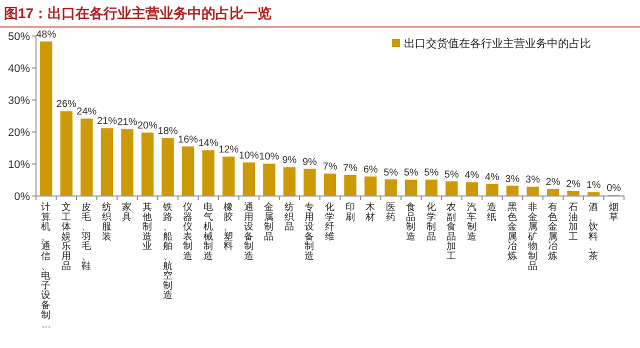 This screenshot has height=348, width=640. What do you see at coordinates (370, 170) in the screenshot?
I see `data-label: 6%` at bounding box center [370, 170].